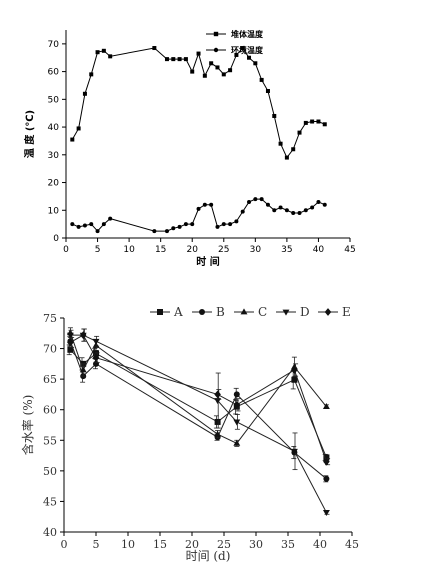 This screenshot has height=571, width=425. Describe the element at coordinates (247, 50) in the screenshot. I see `temp-legend-label: 环境温度` at that location.